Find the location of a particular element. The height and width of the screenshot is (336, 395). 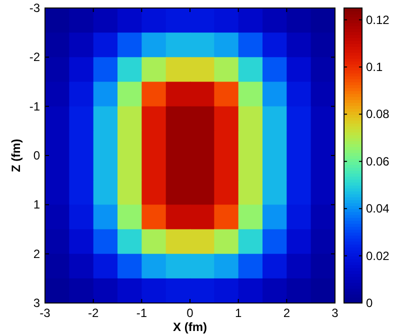

color-bar-label: 0.02 is located at coordinates (378, 255).